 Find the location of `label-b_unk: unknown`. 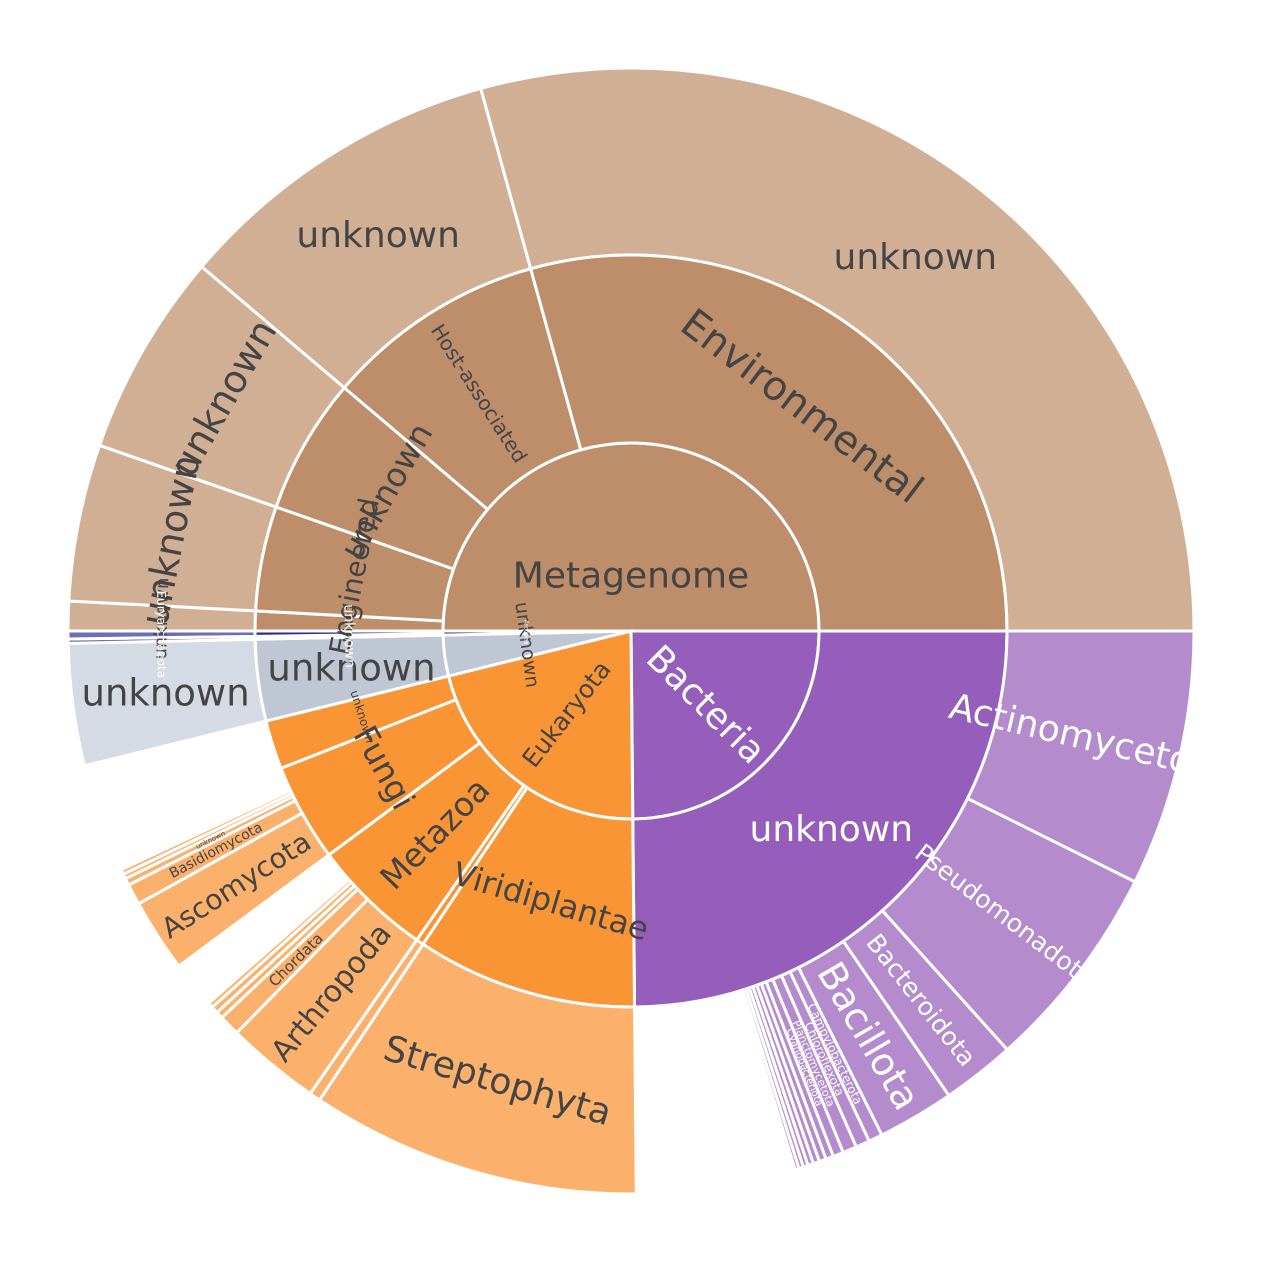

label-b_unk: unknown is located at coordinates (832, 829).